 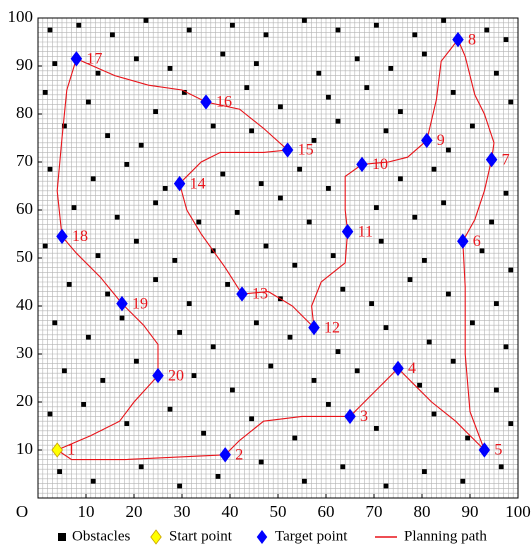 I want to click on x-tick-label: 90, so click(x=470, y=511).